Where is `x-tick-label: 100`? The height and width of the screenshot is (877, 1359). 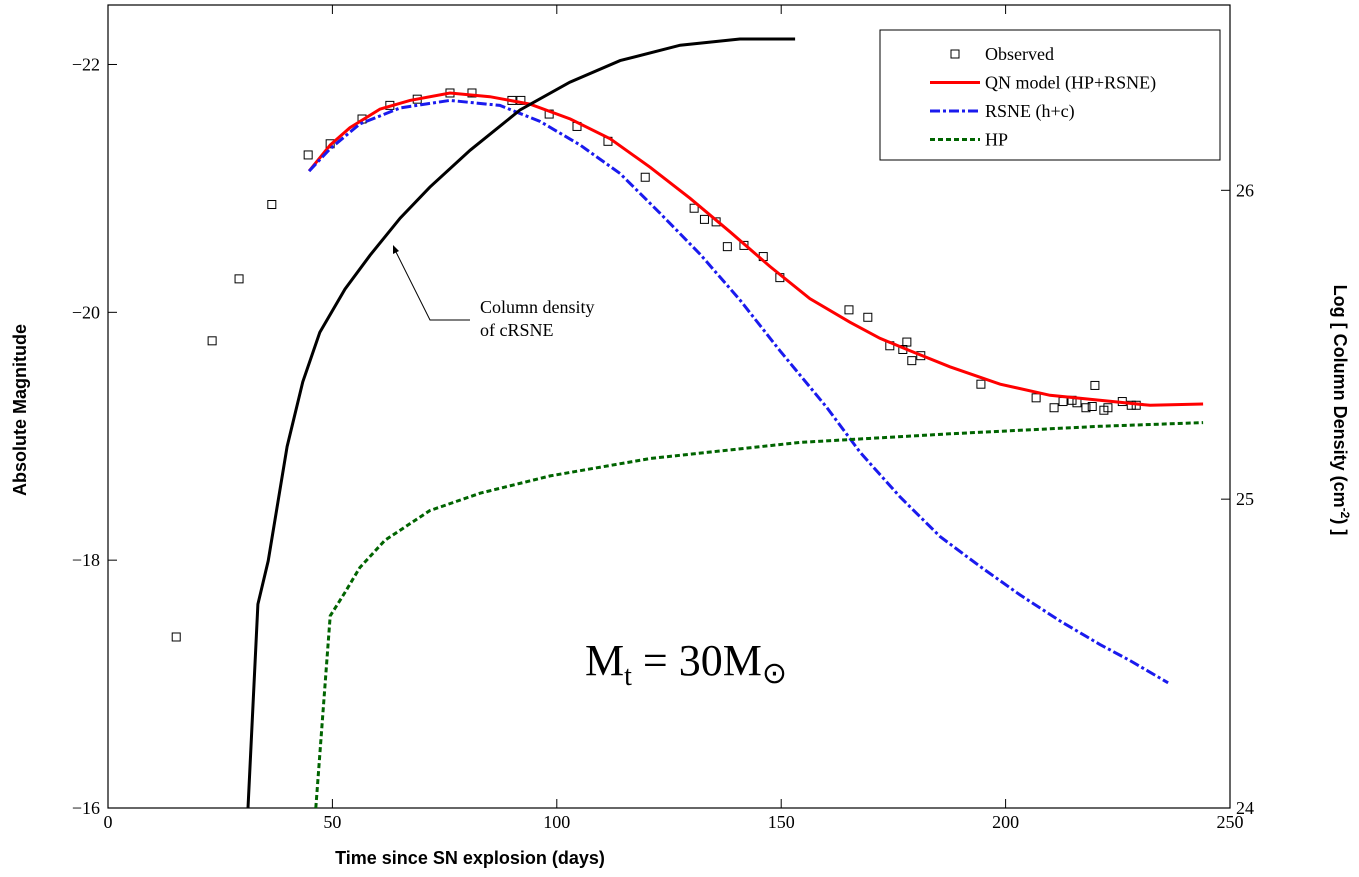 x-tick-label: 100 is located at coordinates (556, 822).